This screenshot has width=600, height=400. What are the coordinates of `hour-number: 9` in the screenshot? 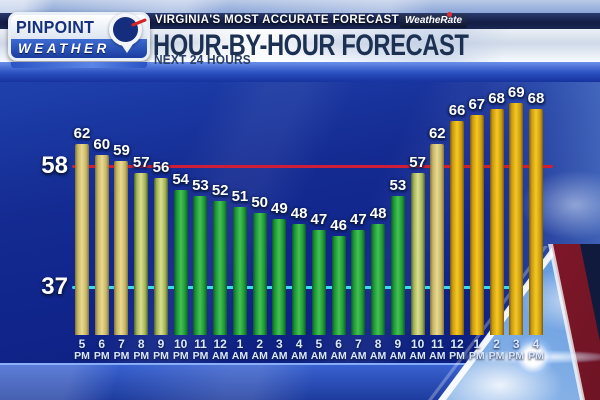 It's located at (161, 344).